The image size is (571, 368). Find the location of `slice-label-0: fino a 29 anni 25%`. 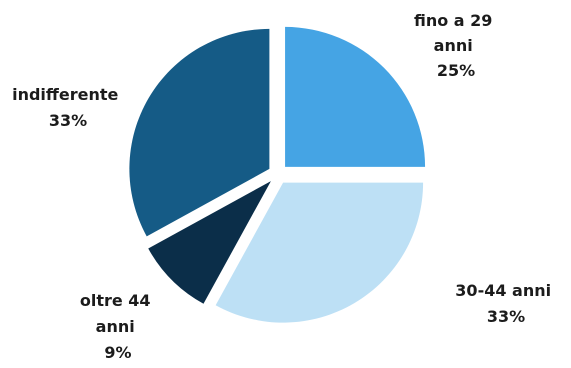

slice-label-0: fino a 29 anni 25% is located at coordinates (456, 45).